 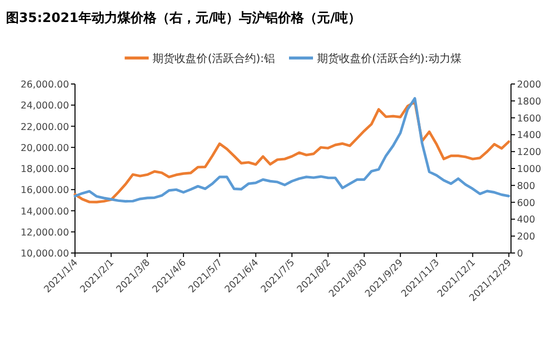 I want to click on y-tick-label: 20,000.00, so click(x=44, y=148).